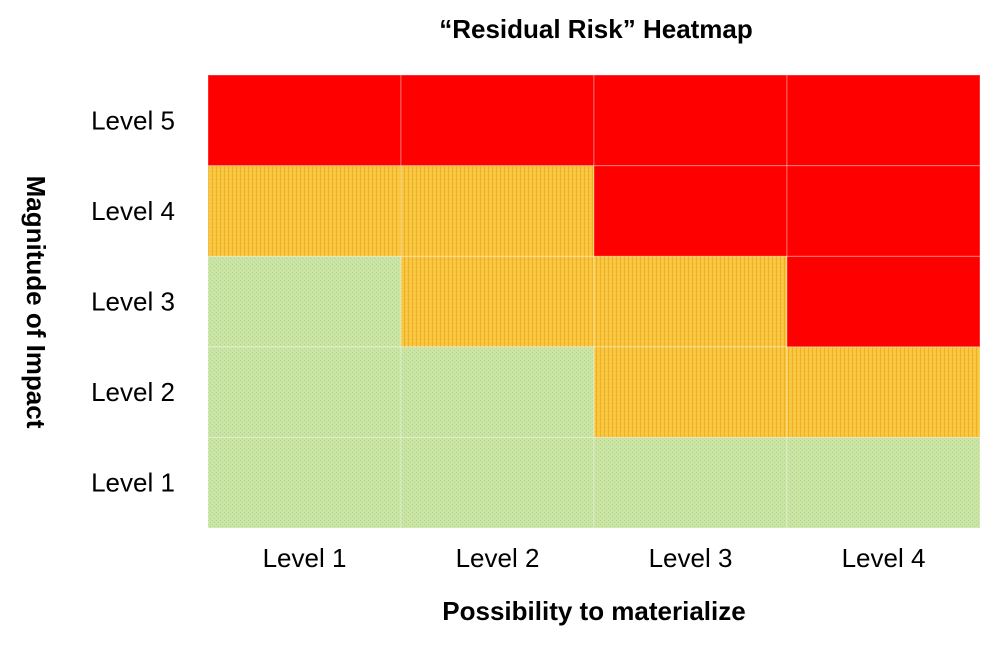 The height and width of the screenshot is (647, 981). I want to click on y-tick-labels: Level 1 Level 2 Level 3 Level 4 Level 5, so click(133, 301).